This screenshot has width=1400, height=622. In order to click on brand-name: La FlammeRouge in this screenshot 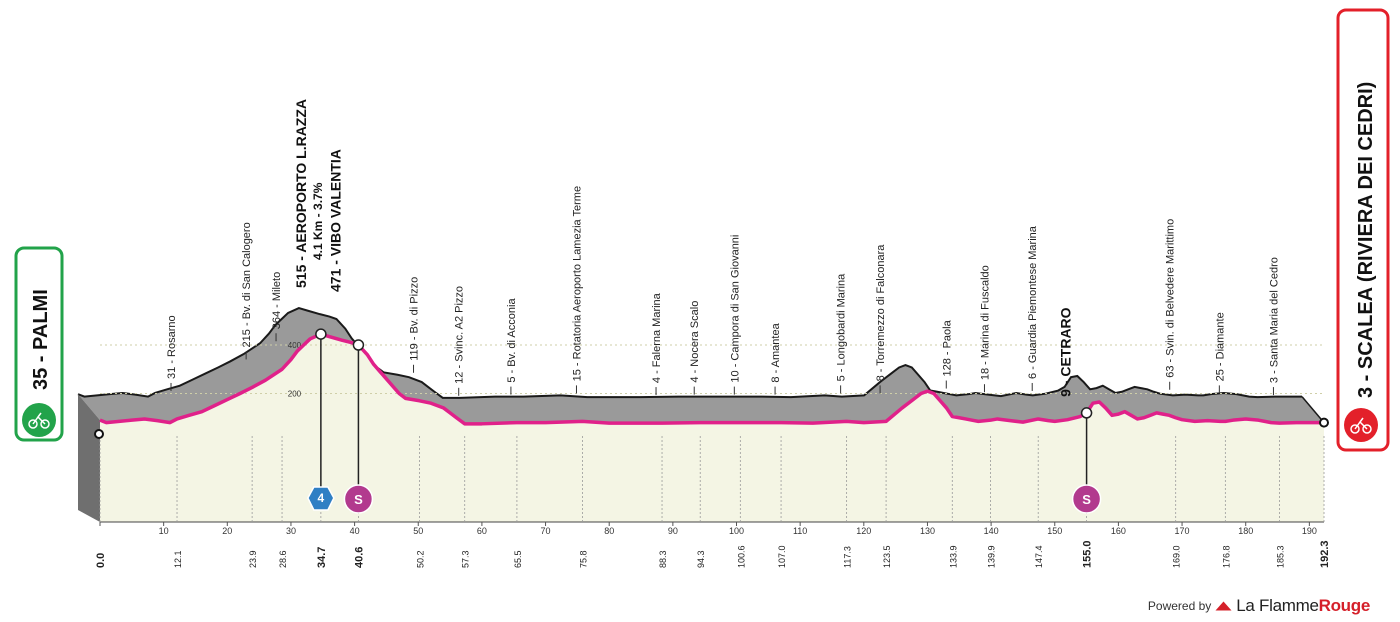, I will do `click(1303, 606)`.